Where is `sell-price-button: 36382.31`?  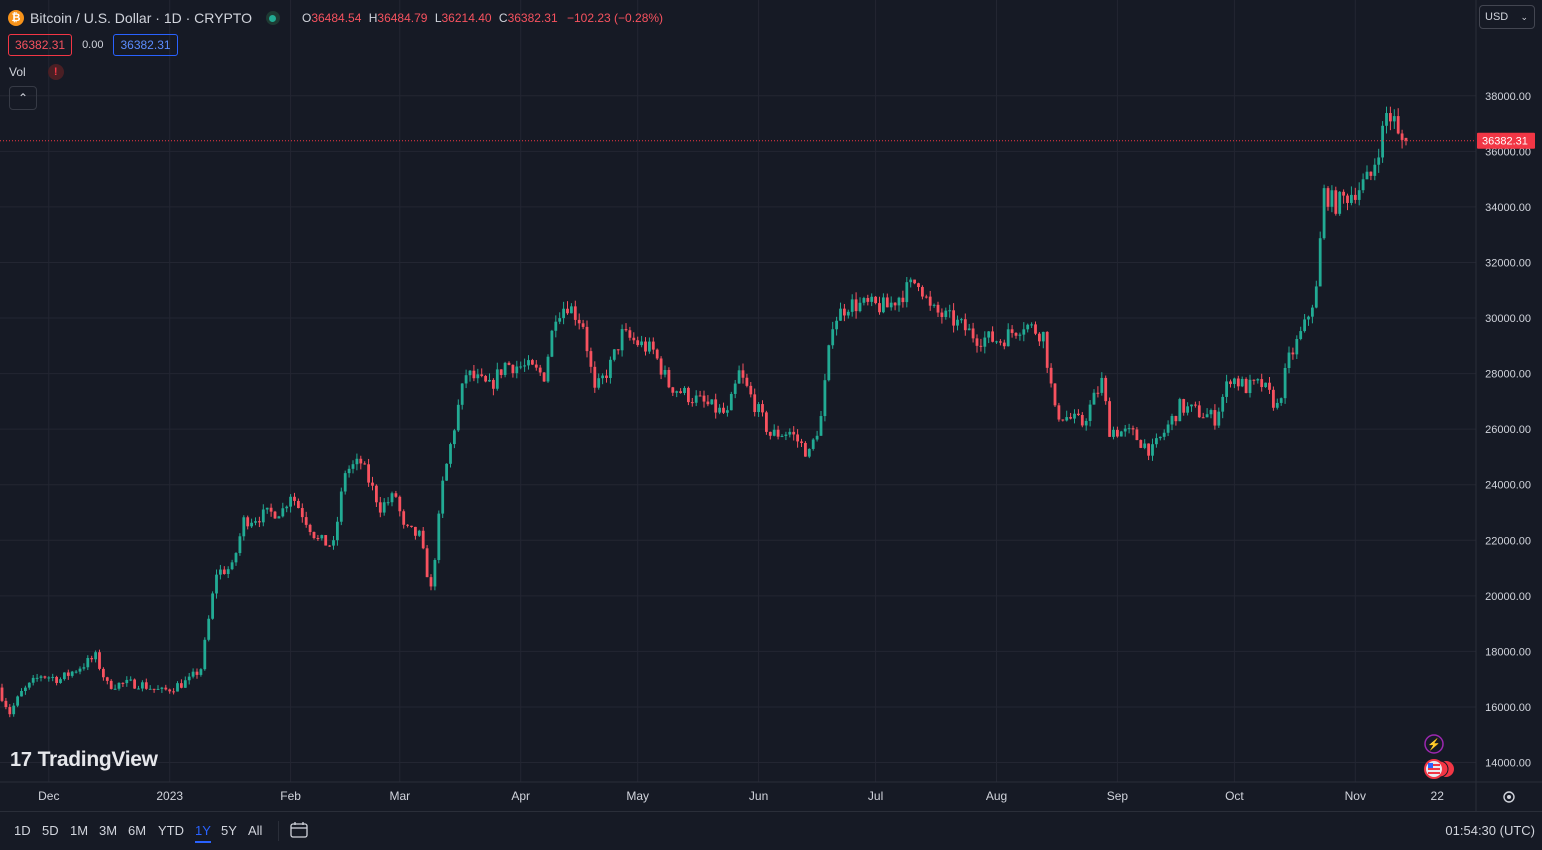 sell-price-button: 36382.31 is located at coordinates (40, 45).